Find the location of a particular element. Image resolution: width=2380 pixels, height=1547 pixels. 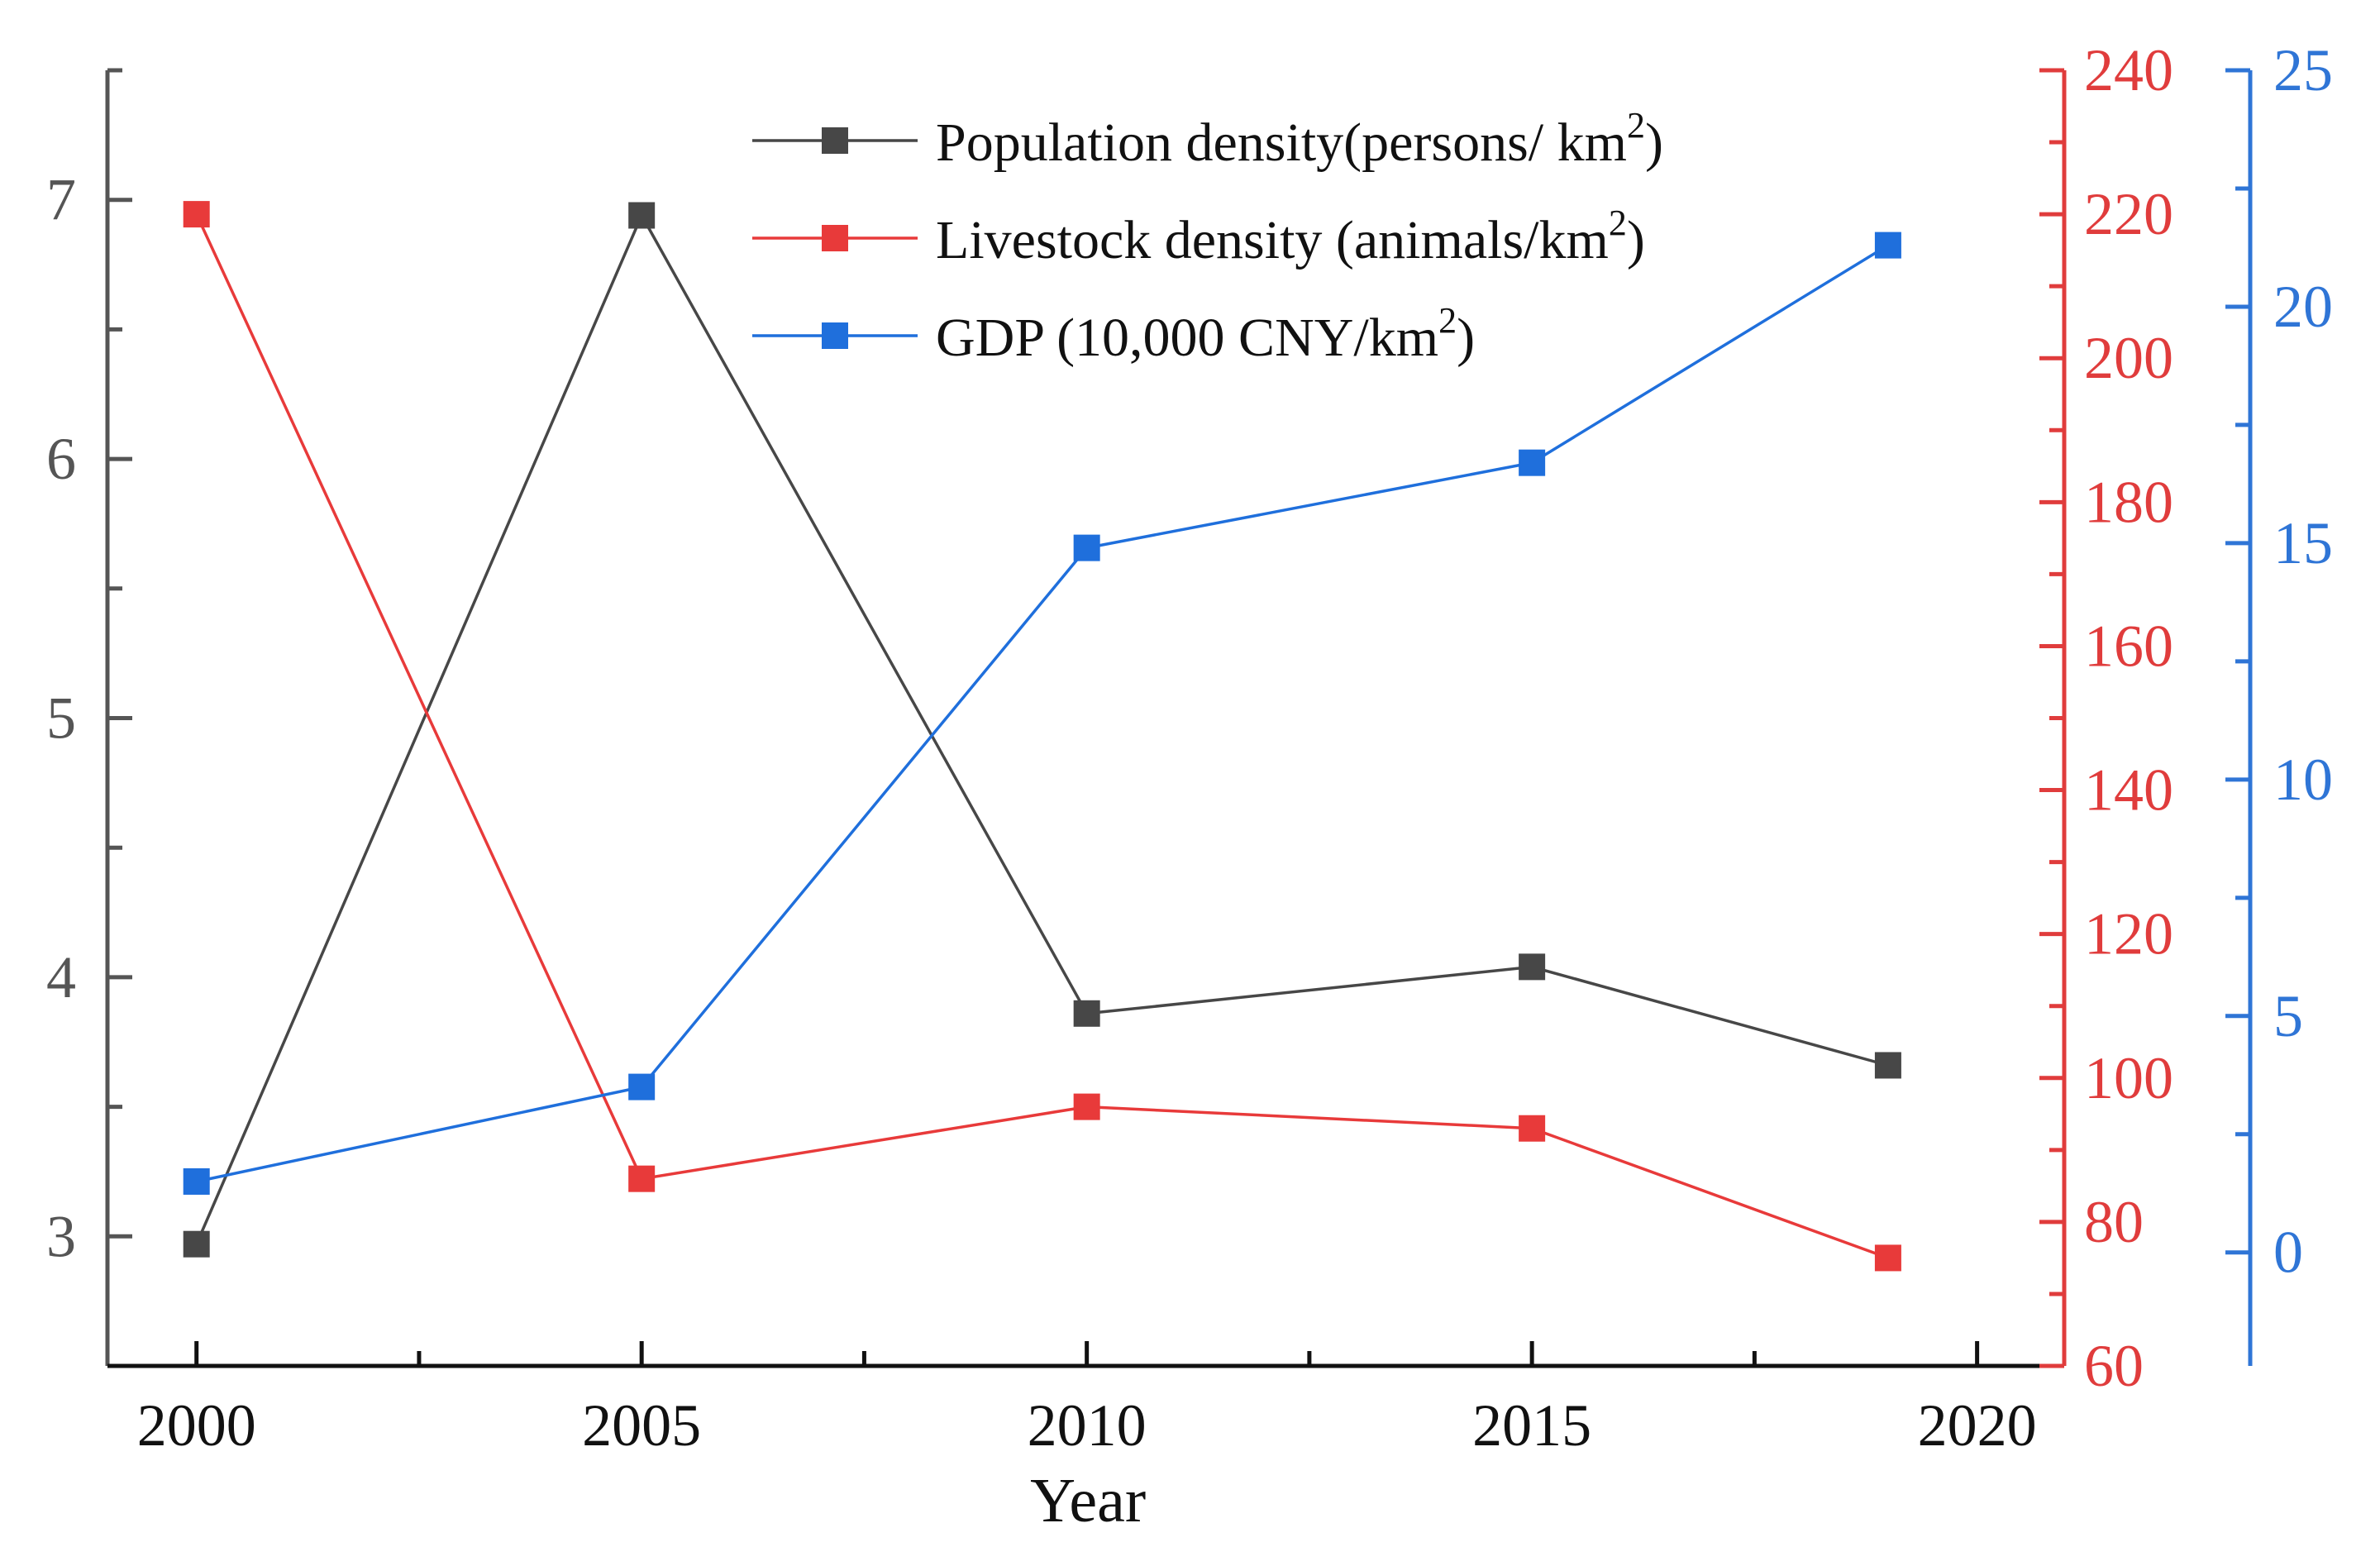

y-right2-tick-label: 10 is located at coordinates (2303, 780).